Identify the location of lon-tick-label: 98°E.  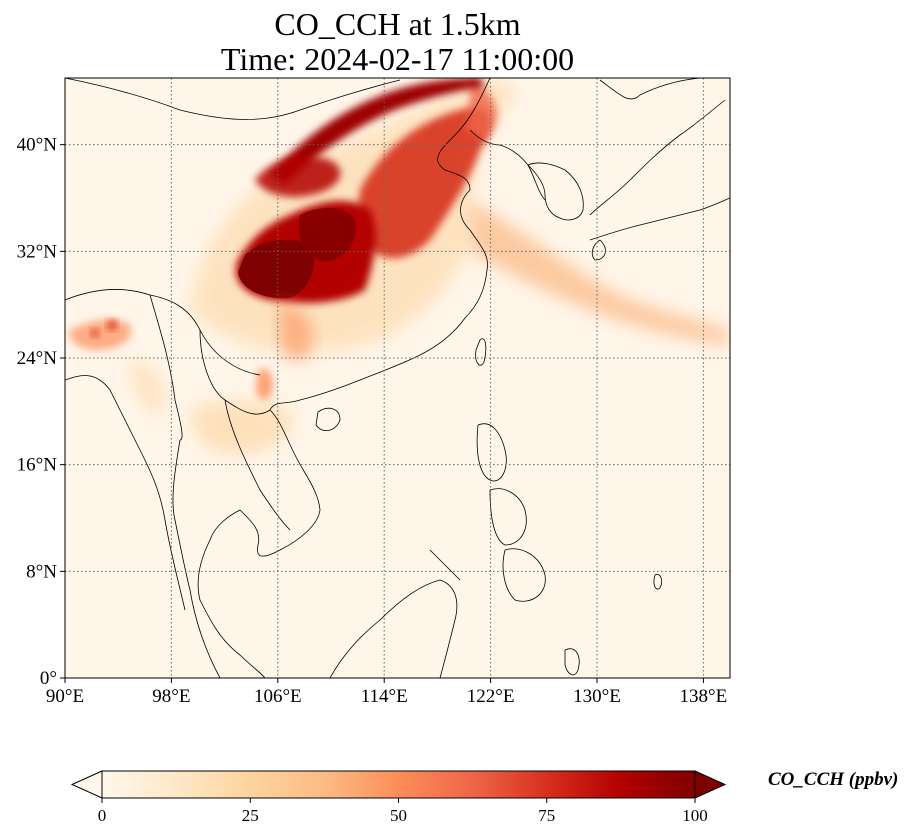
(171, 696).